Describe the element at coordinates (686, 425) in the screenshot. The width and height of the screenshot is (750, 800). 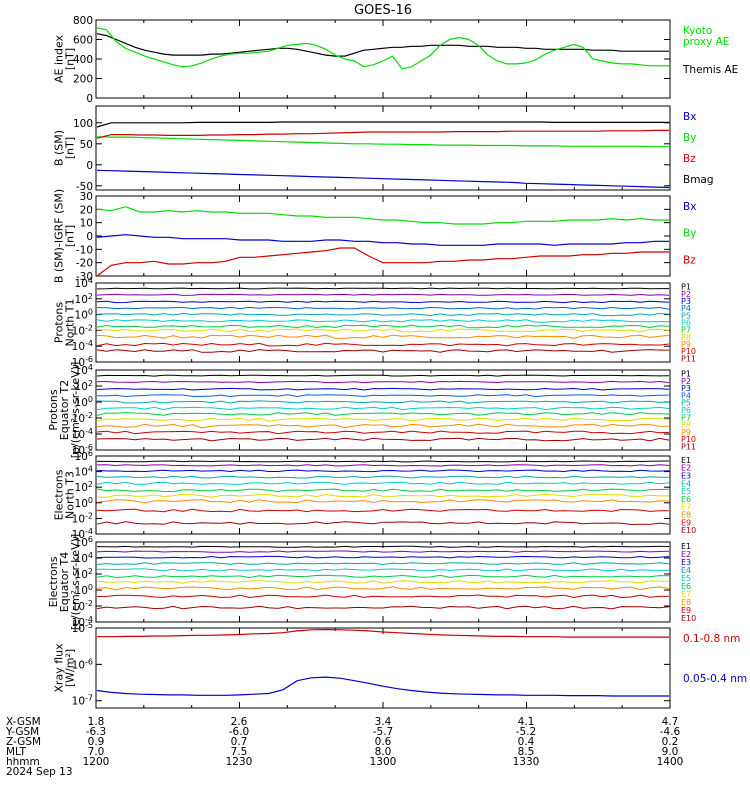
I see `channel-label: P8` at that location.